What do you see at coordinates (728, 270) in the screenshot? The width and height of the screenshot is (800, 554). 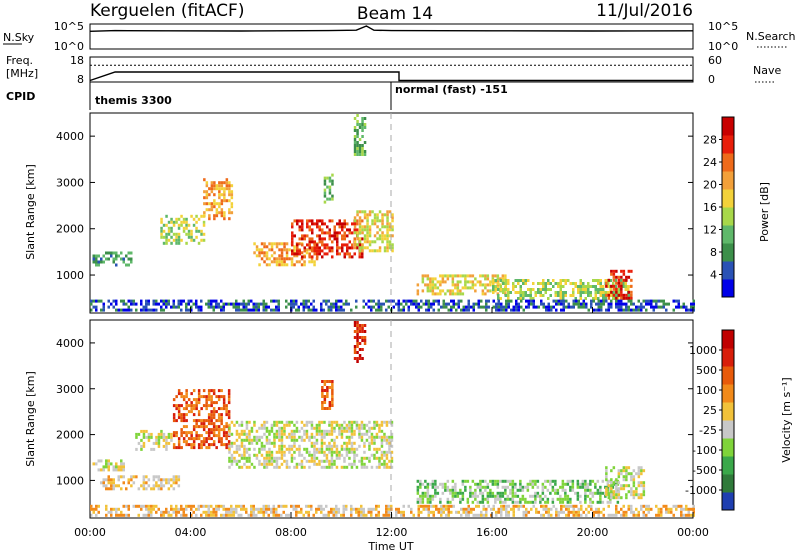 I see `colorbar-swatch` at bounding box center [728, 270].